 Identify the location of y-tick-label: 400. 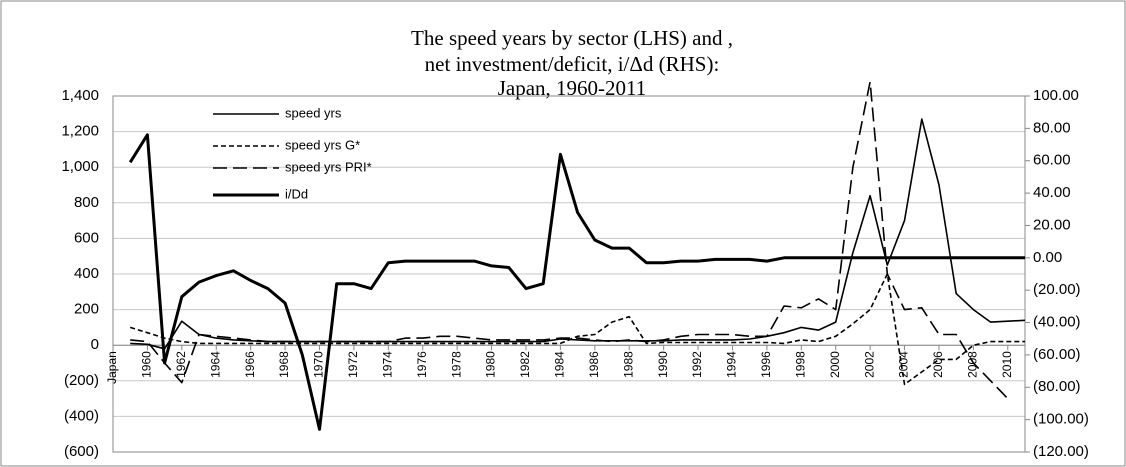
(86, 273).